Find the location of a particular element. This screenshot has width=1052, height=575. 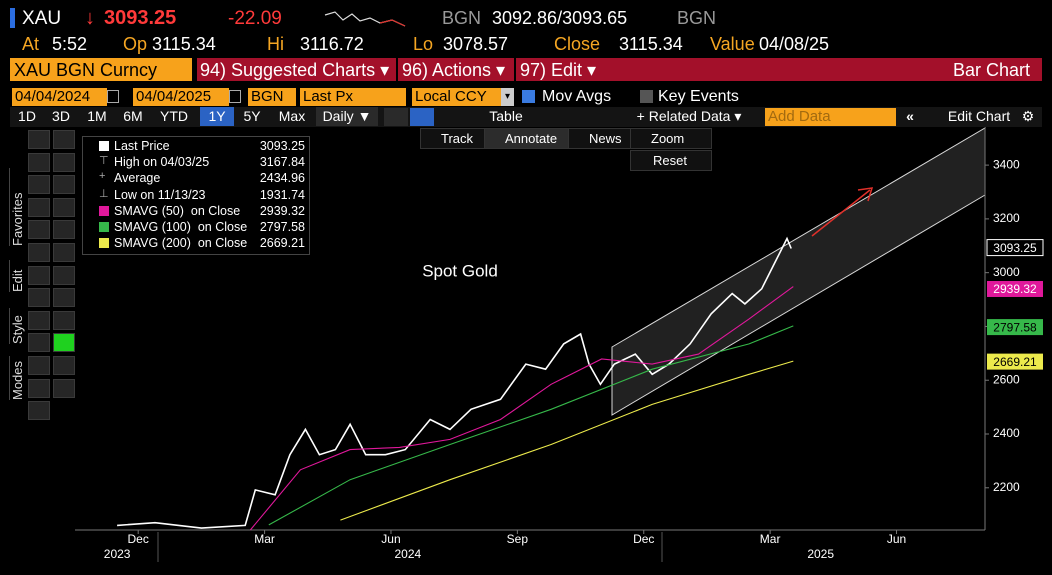

legend-label: SMAVG (50) on Close is located at coordinates (177, 210).